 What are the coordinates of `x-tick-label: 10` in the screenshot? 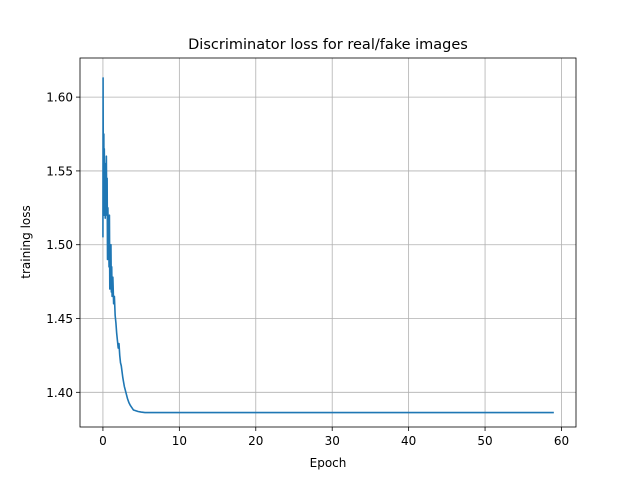 It's located at (179, 441).